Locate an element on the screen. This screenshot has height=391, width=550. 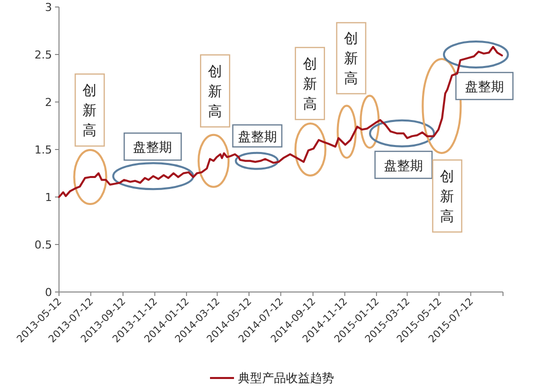
legend-label: 典型产品收益趋势 is located at coordinates (286, 378).